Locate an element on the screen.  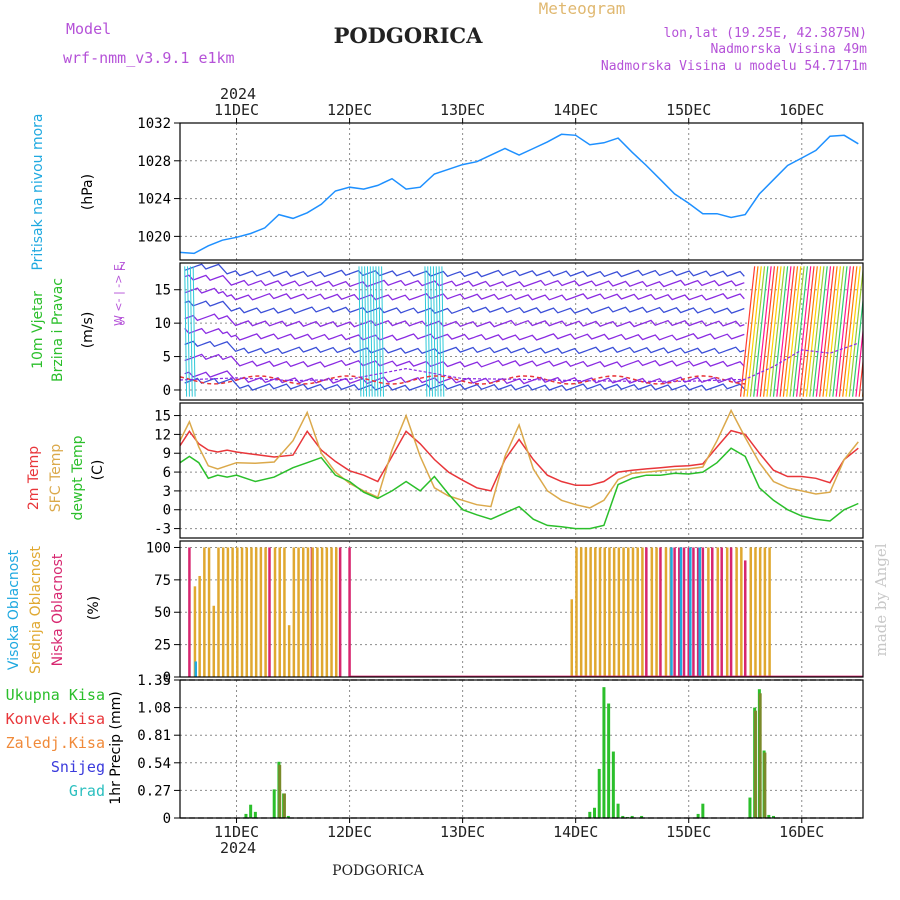
precip-panel: 0 0.27 0.54 0.81 1.08 1.35 is located at coordinates (500, 750).